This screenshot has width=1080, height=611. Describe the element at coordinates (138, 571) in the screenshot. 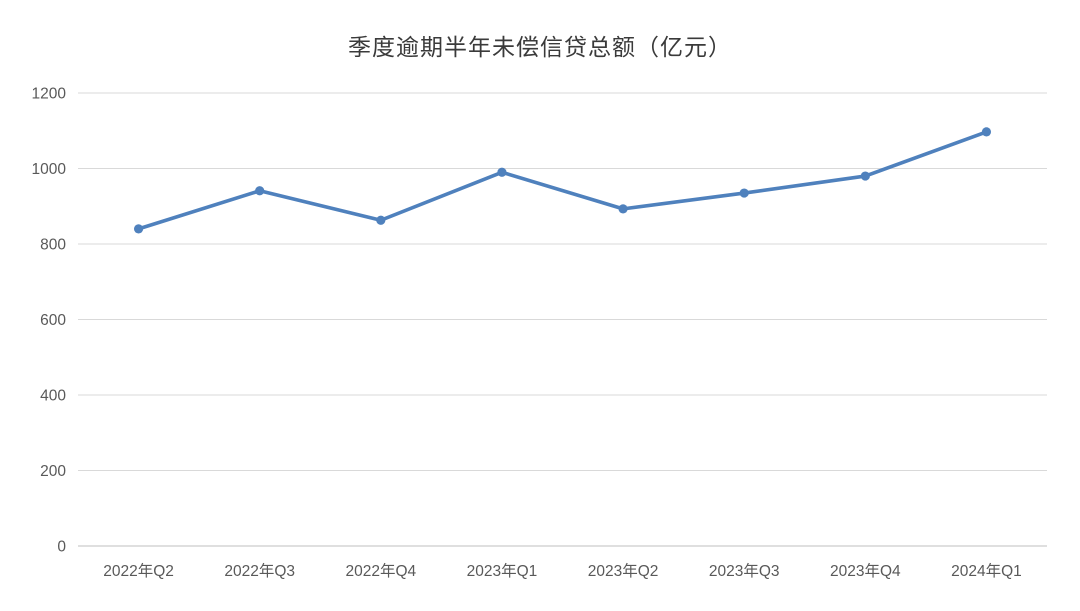

I see `x-tick-label: 2022年Q2` at that location.